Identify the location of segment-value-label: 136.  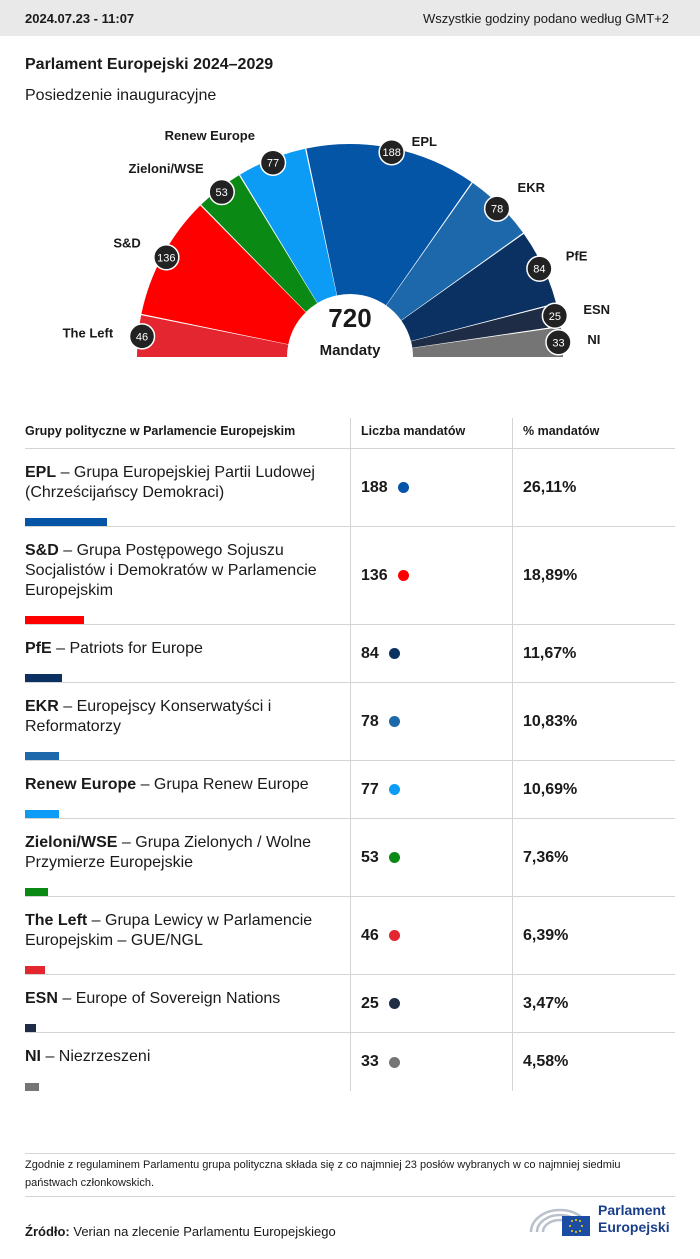
(166, 258).